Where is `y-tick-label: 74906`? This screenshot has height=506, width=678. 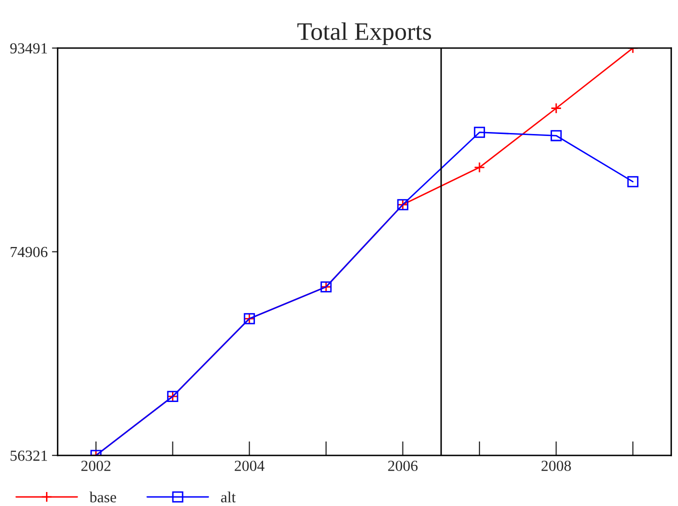
y-tick-label: 74906 is located at coordinates (29, 252).